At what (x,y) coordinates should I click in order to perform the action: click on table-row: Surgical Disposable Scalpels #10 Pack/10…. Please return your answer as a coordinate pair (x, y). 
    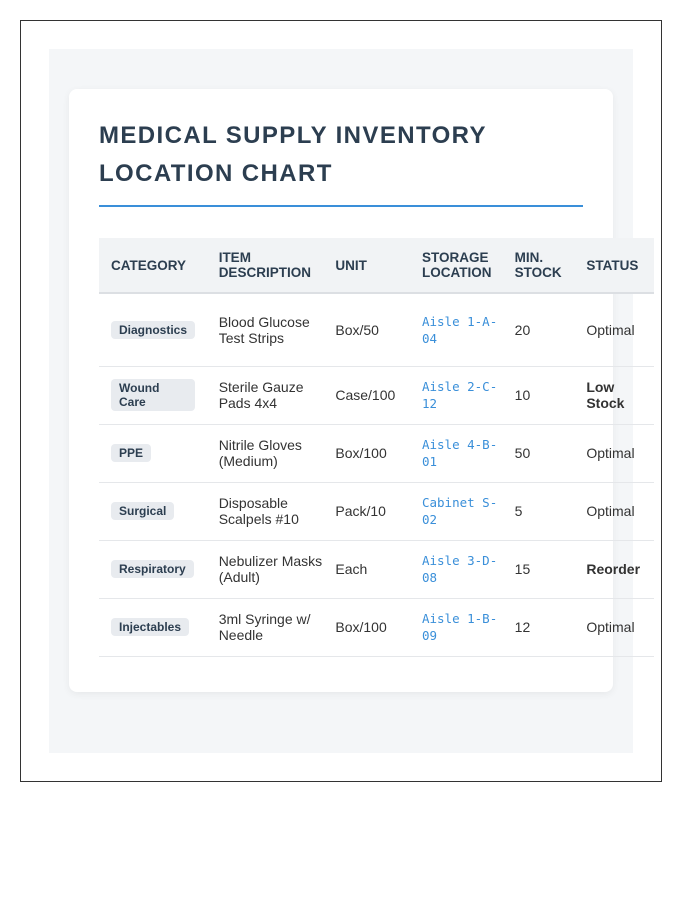
    Looking at the image, I should click on (376, 511).